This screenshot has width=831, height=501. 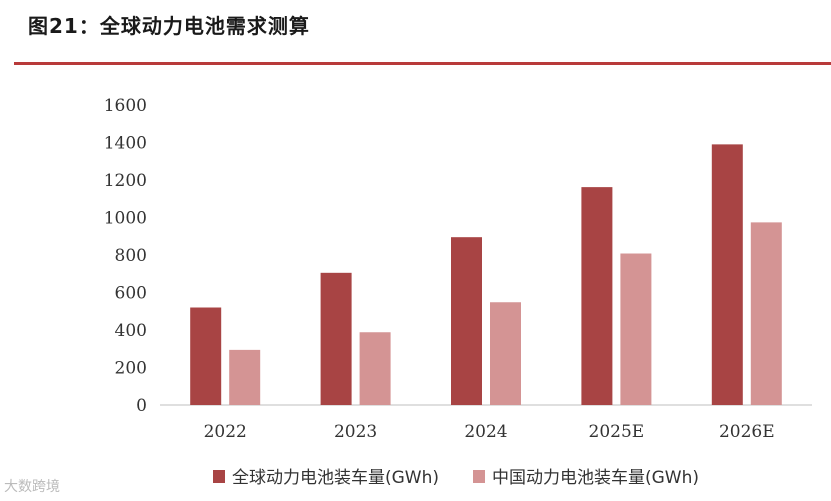 I want to click on bar-global-2022, so click(x=206, y=356).